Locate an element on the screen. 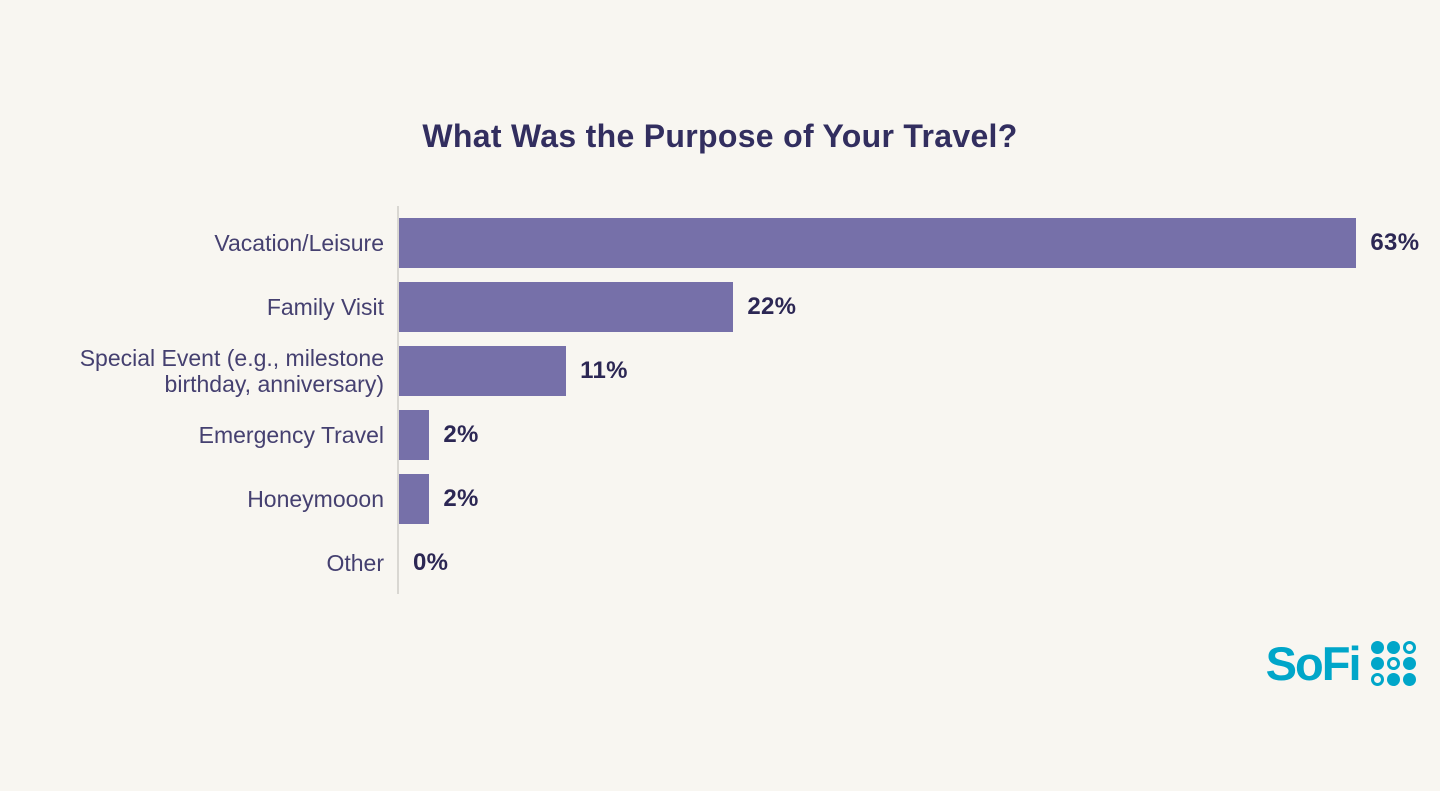  sofi-logo: SoFi is located at coordinates (1341, 663).